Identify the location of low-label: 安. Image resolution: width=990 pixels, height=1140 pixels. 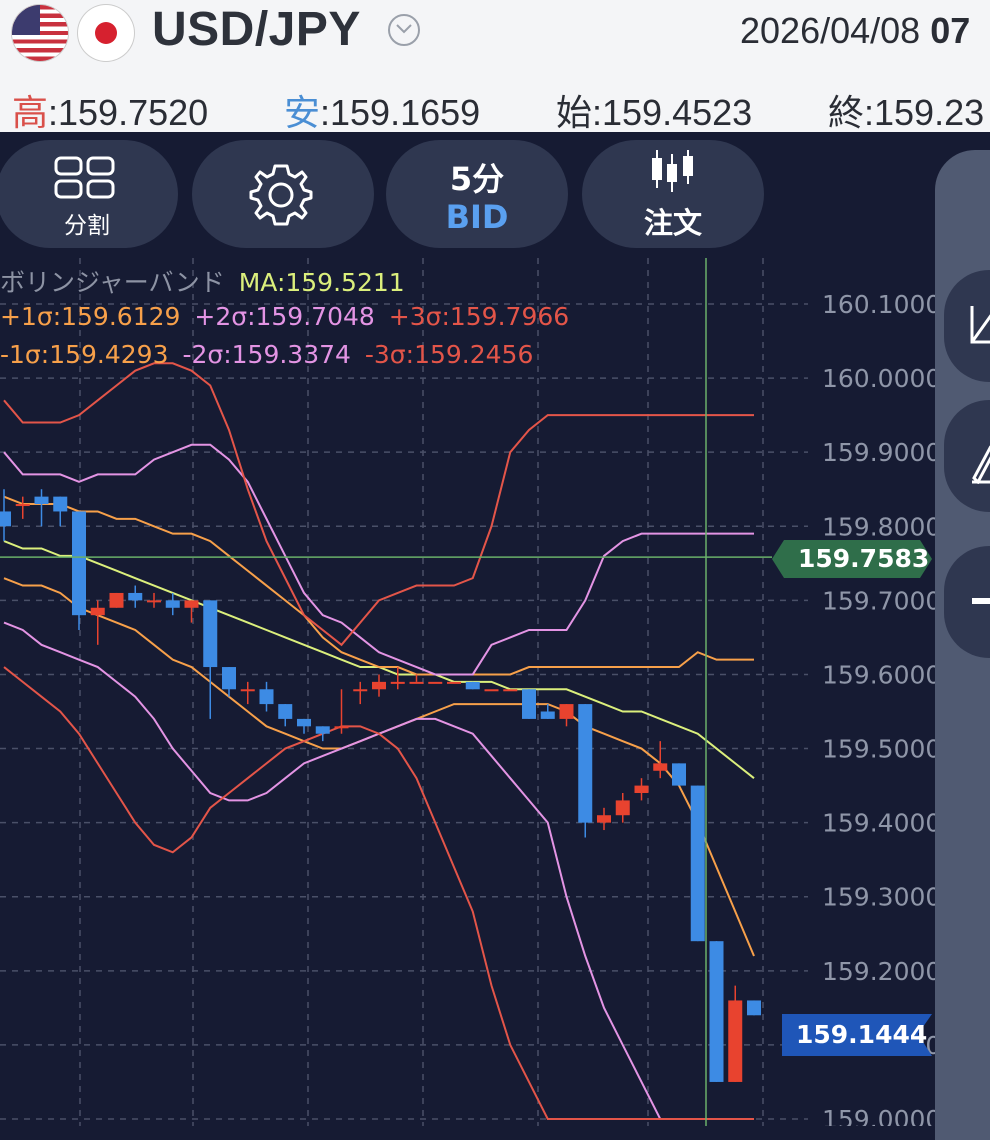
(302, 112).